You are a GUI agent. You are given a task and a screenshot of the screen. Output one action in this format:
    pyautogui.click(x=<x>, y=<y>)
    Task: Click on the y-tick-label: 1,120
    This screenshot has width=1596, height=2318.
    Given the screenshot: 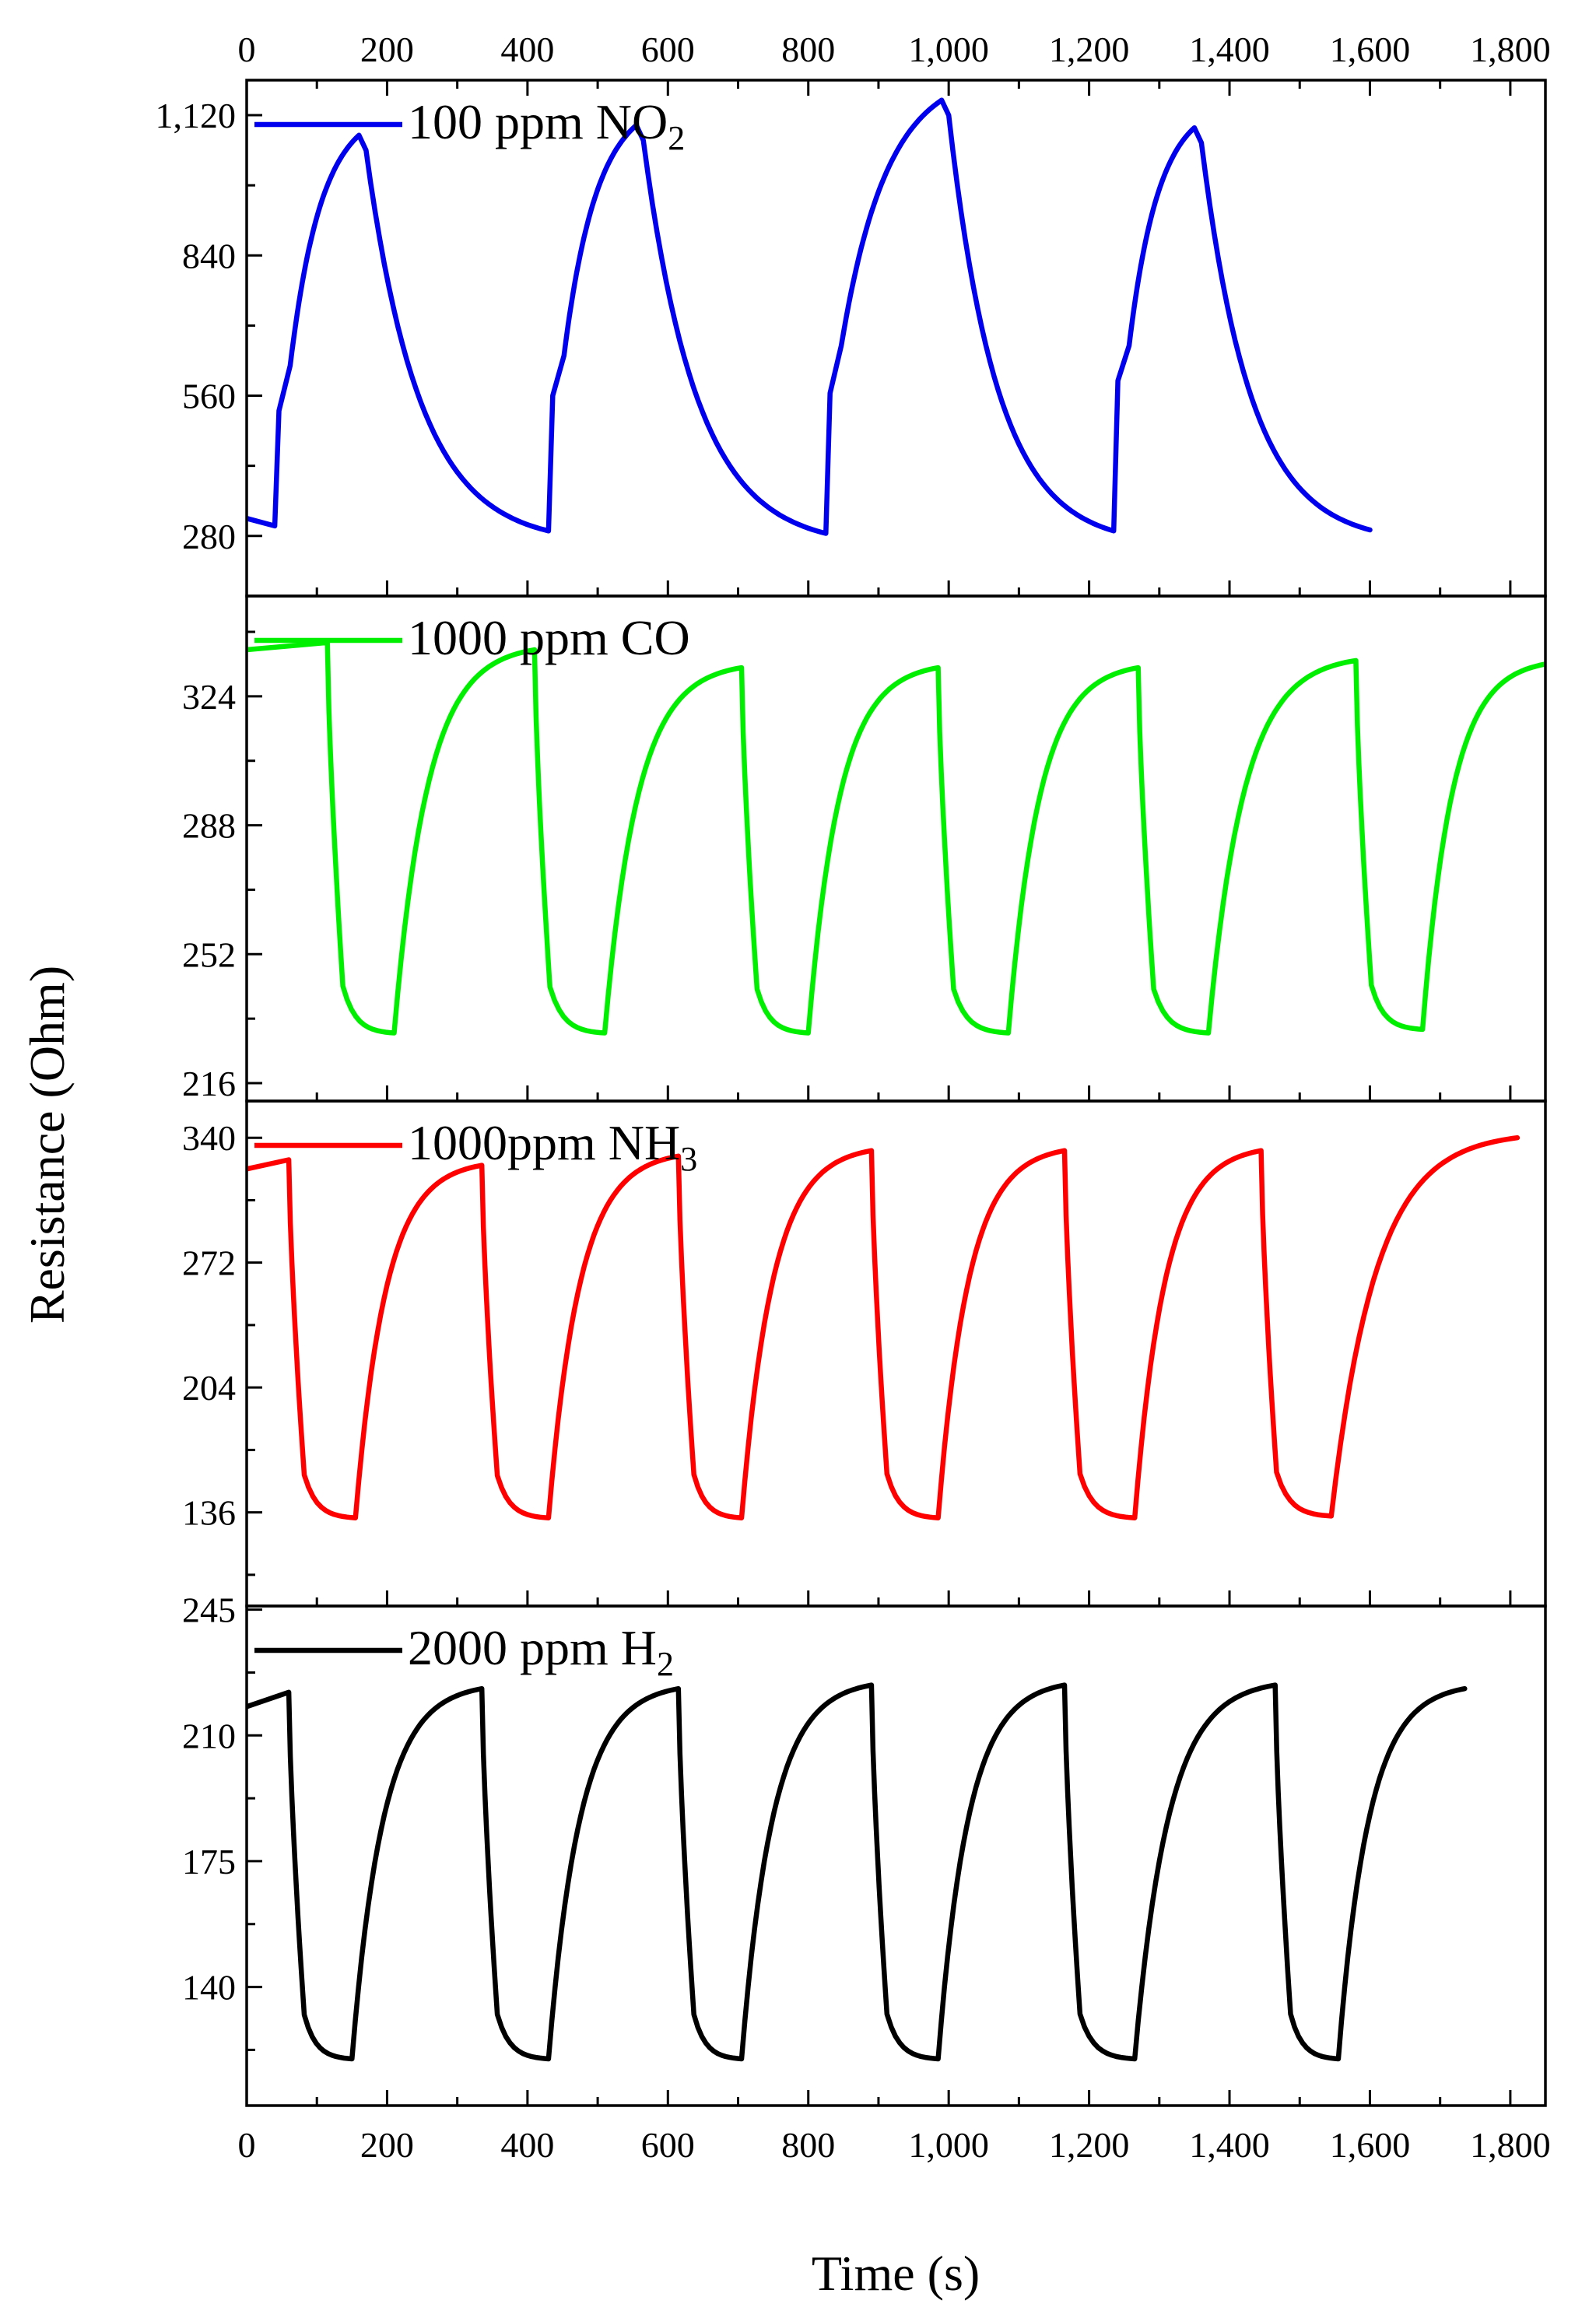 What is the action you would take?
    pyautogui.click(x=197, y=116)
    